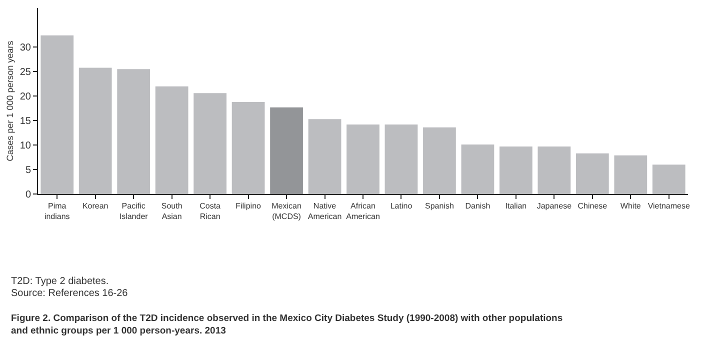  What do you see at coordinates (171, 211) in the screenshot?
I see `x-tick-label: South Asian` at bounding box center [171, 211].